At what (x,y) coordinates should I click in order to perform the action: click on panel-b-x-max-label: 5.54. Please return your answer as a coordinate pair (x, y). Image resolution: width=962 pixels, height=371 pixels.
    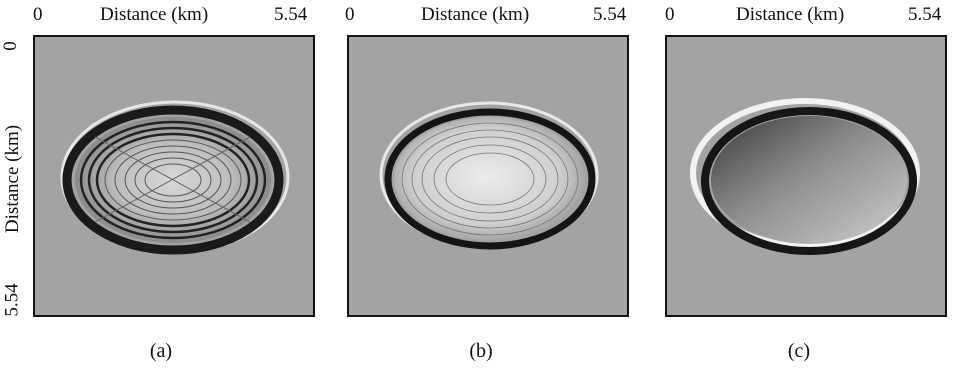
    Looking at the image, I should click on (610, 14).